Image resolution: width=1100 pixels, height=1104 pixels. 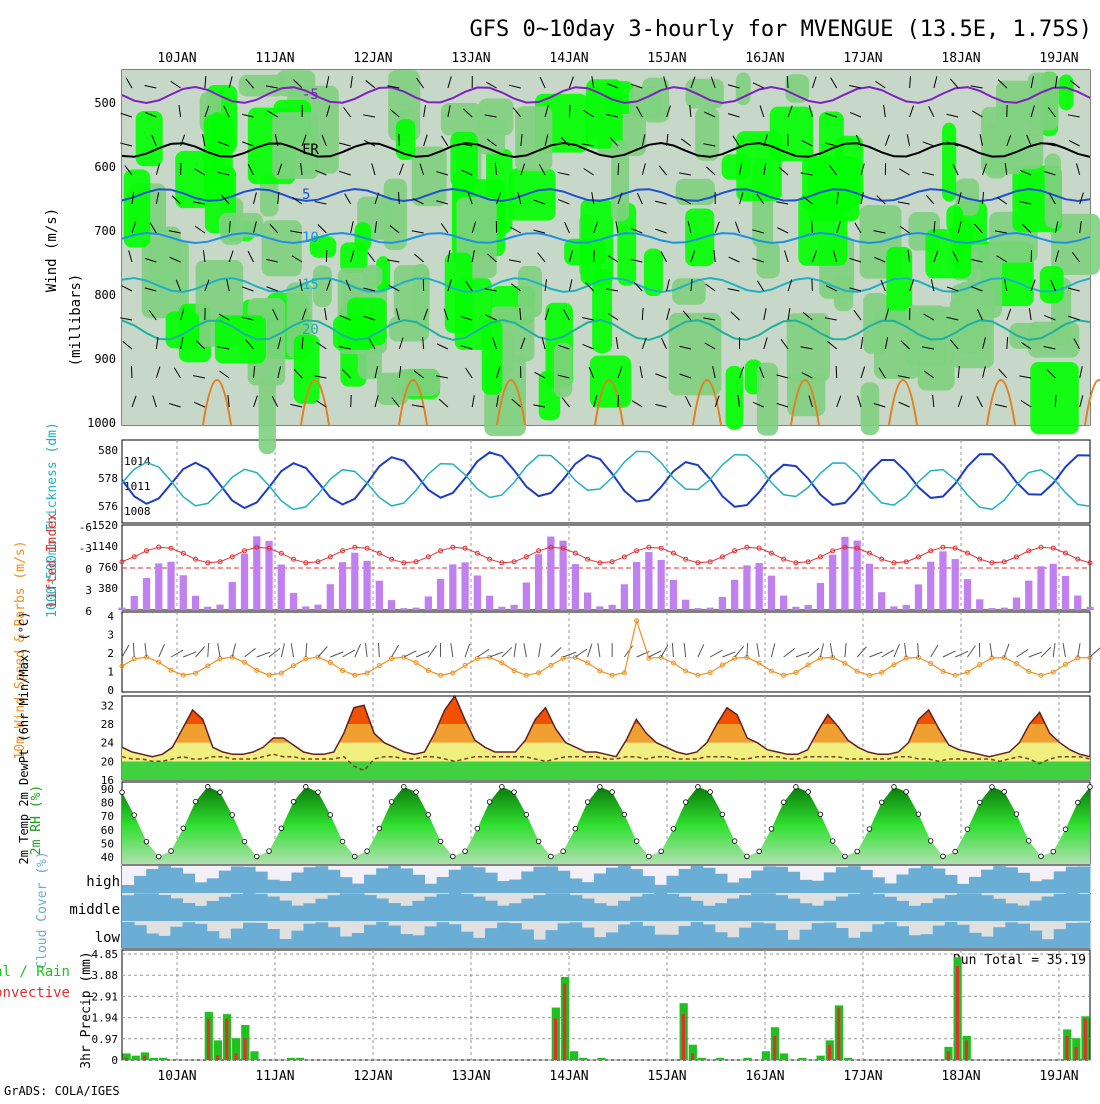 What do you see at coordinates (1058, 58) in the screenshot?
I see `date-label-top: 19JAN` at bounding box center [1058, 58].